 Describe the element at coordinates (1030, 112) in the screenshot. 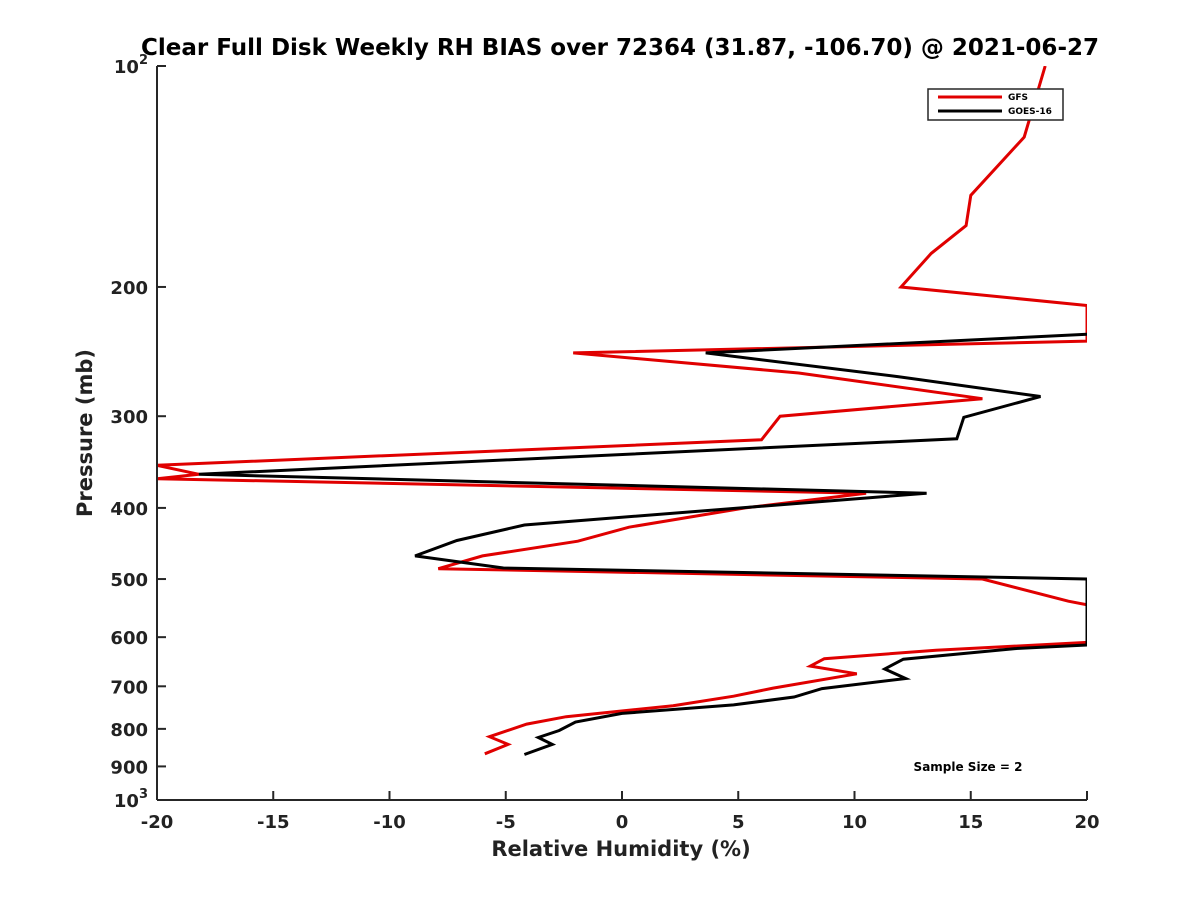

I see `legend-entry-label: GOES-16` at that location.